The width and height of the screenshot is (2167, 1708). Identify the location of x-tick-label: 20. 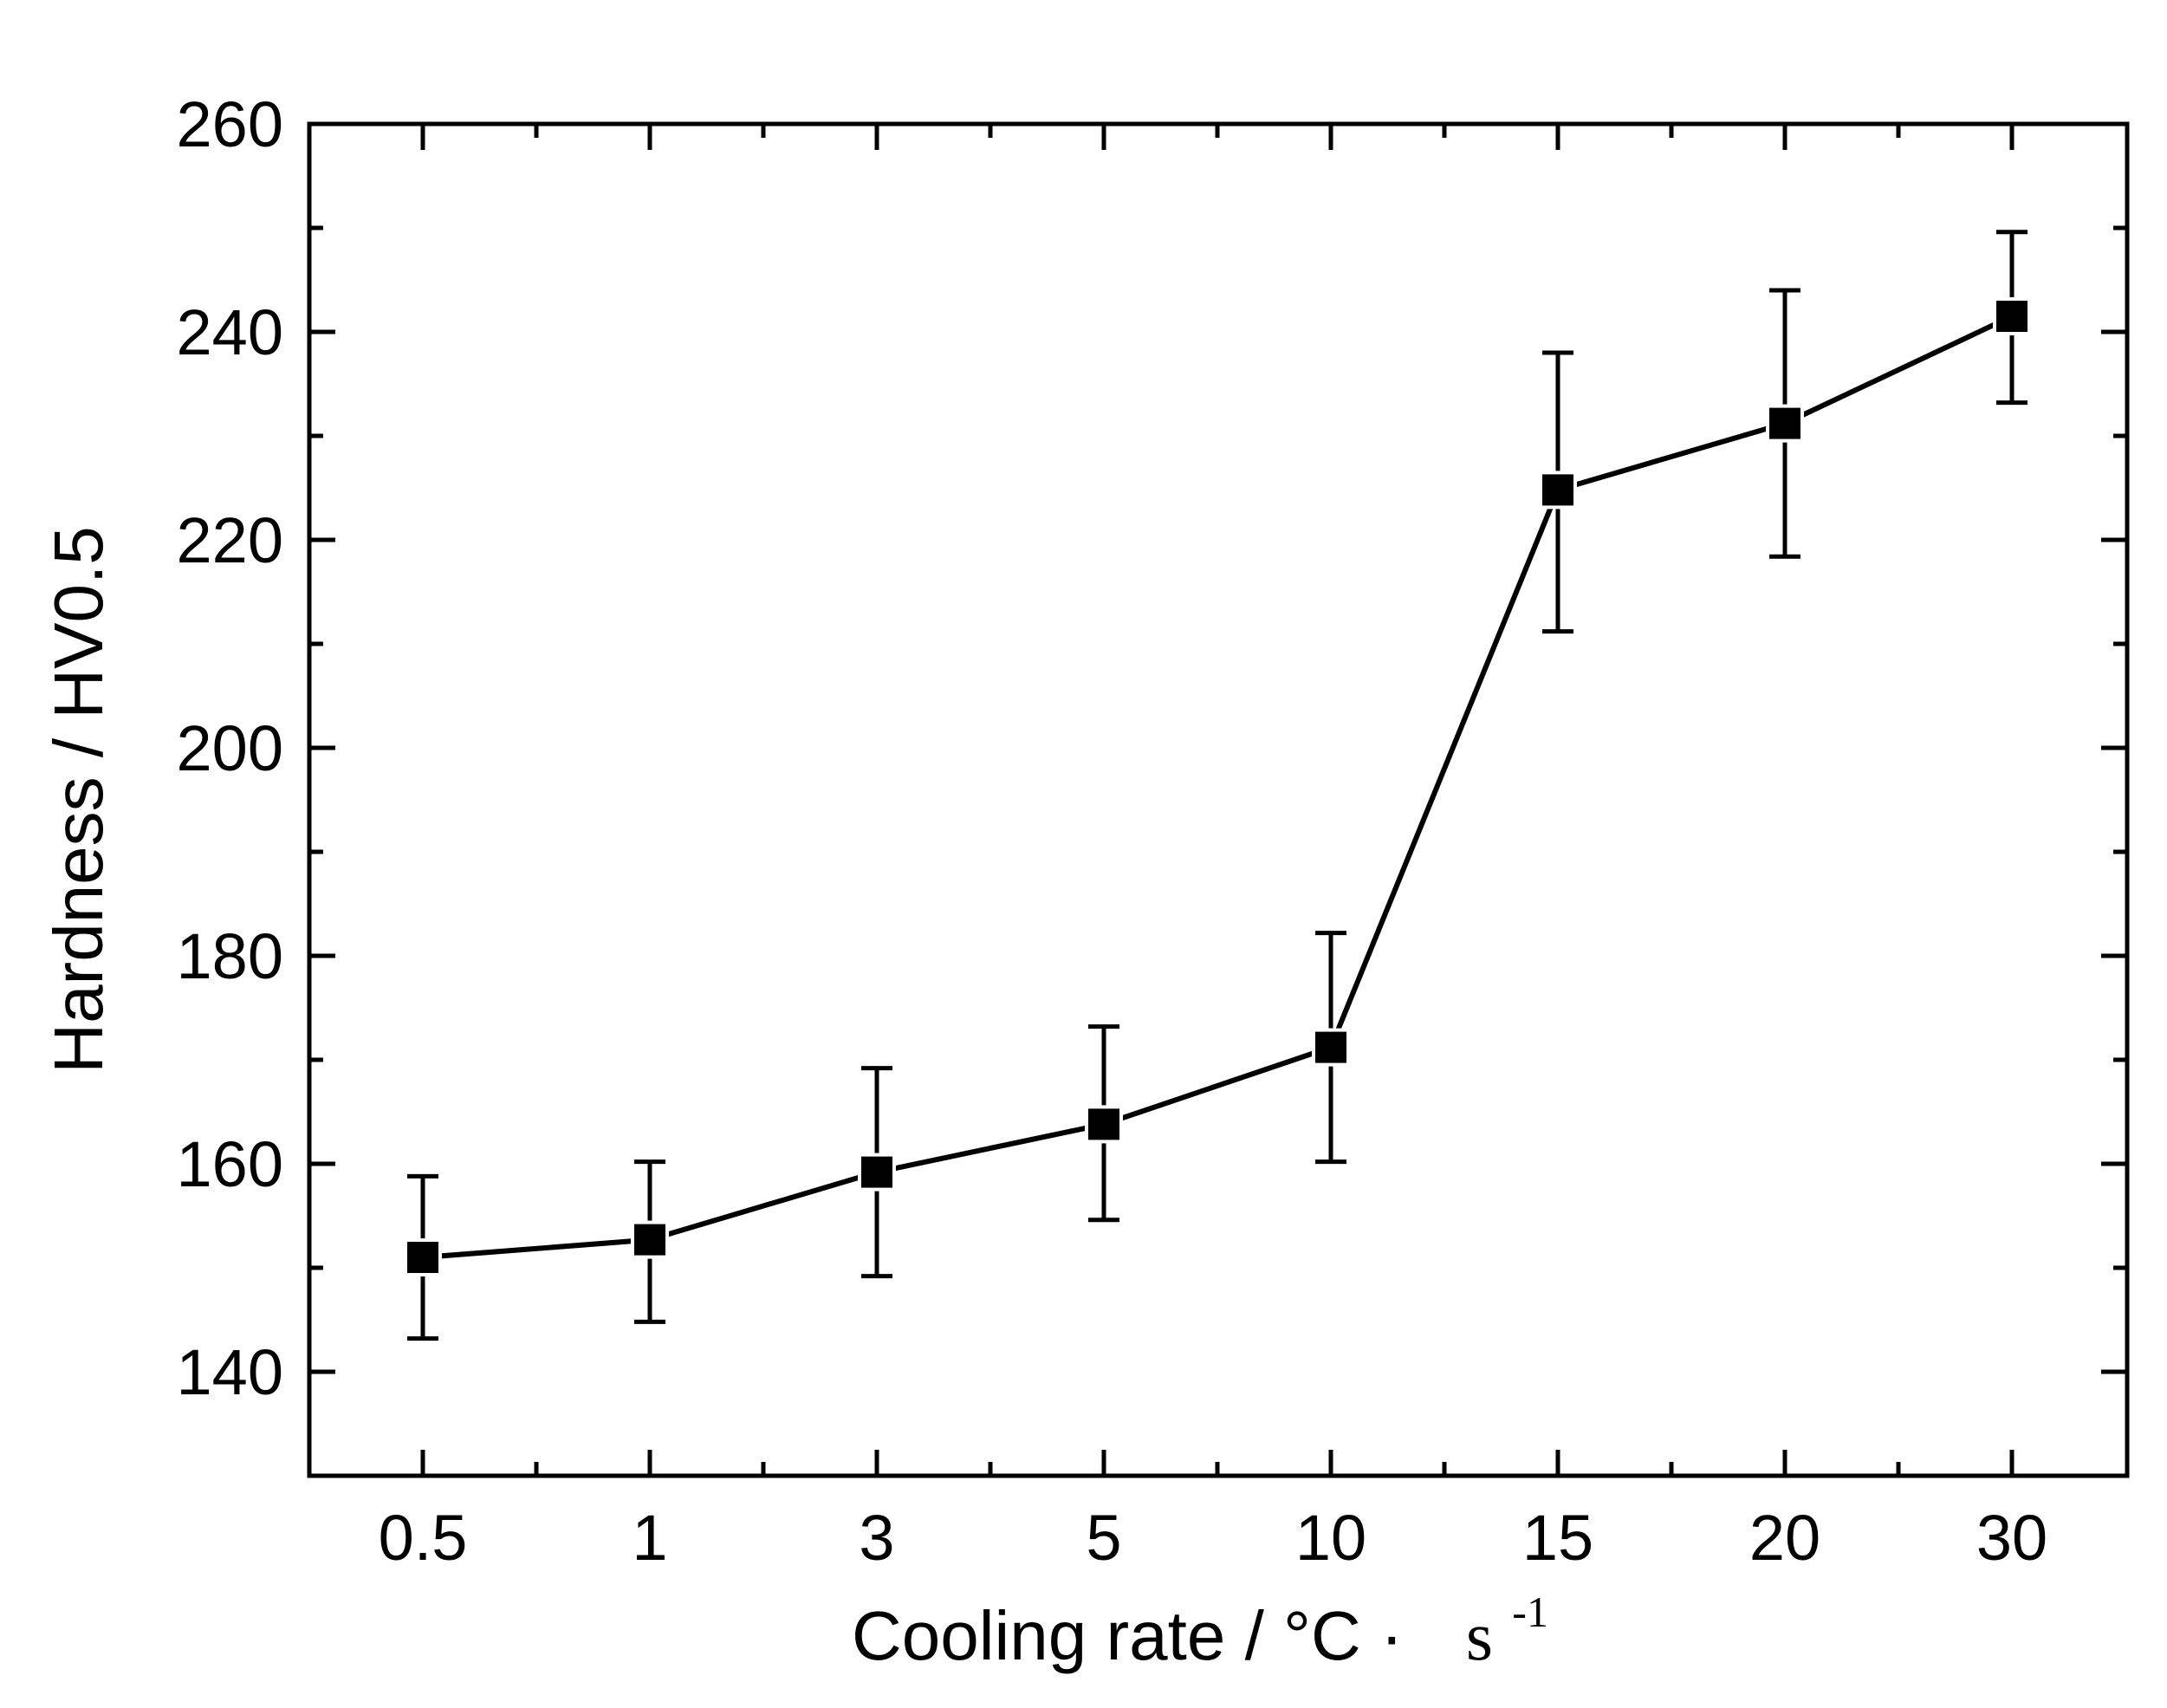
(1784, 1538).